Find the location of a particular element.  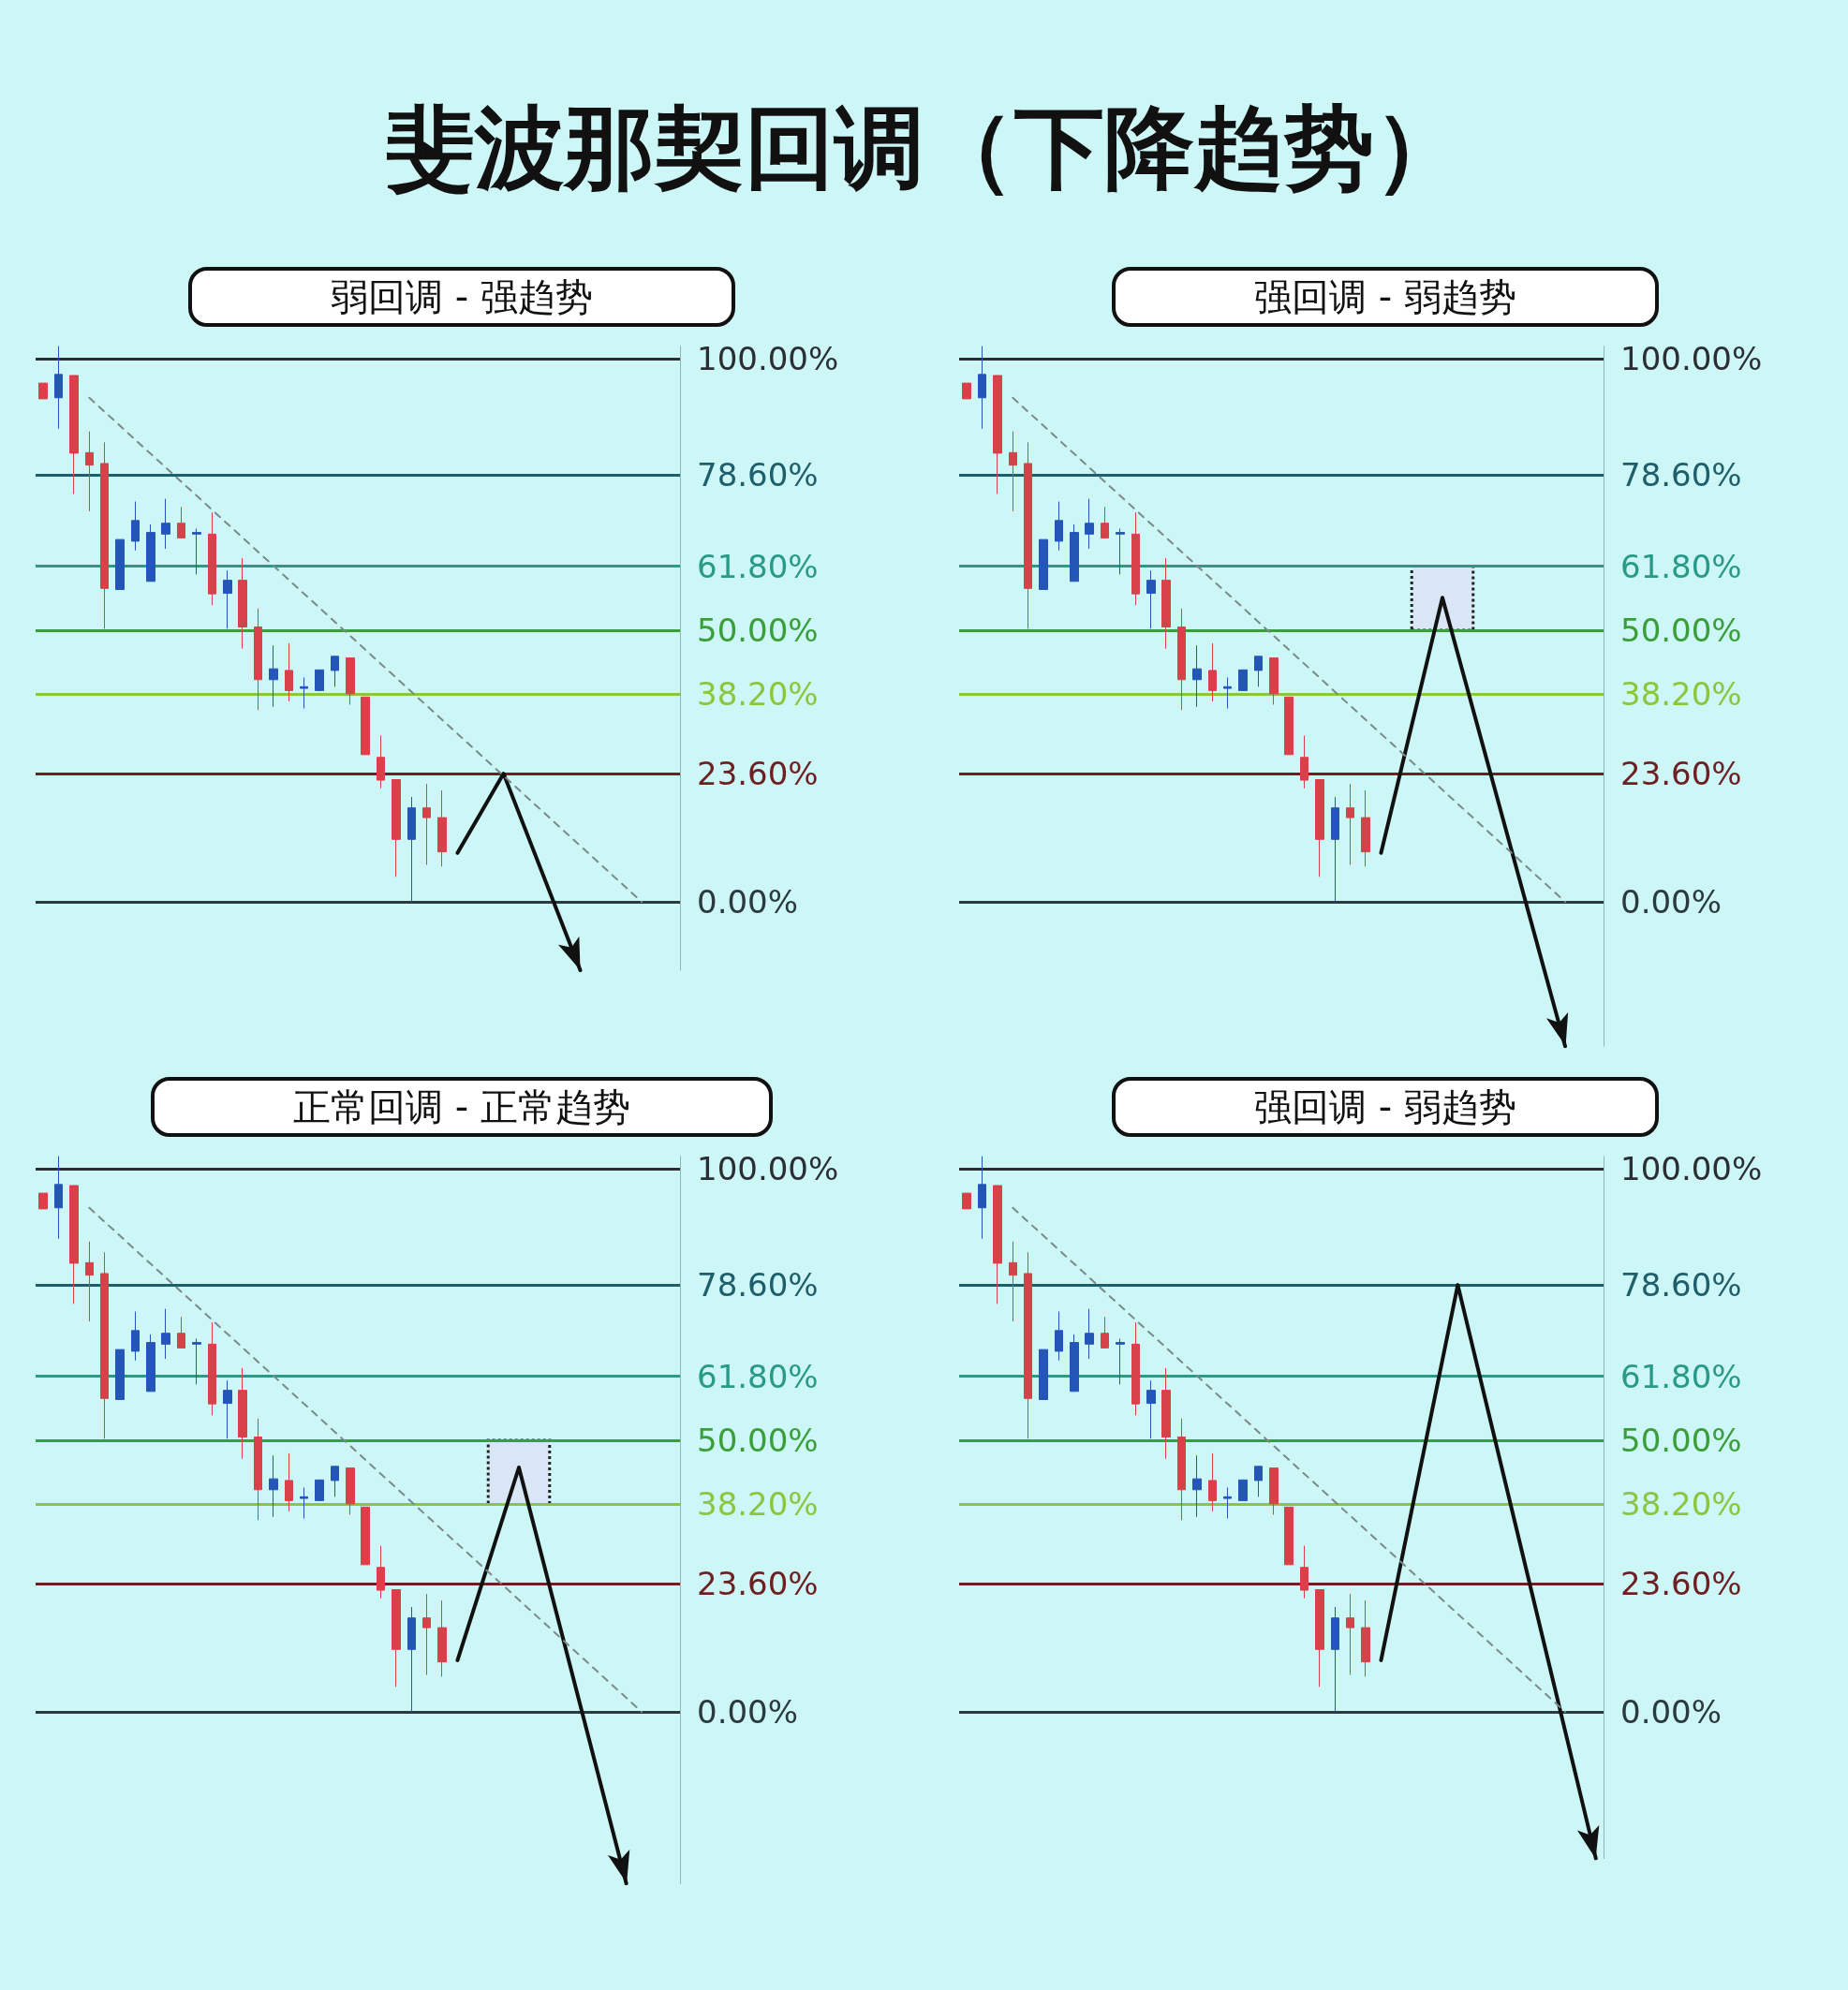

chart-subtitle: 正常回调 - 正常趋势 is located at coordinates (462, 1106).